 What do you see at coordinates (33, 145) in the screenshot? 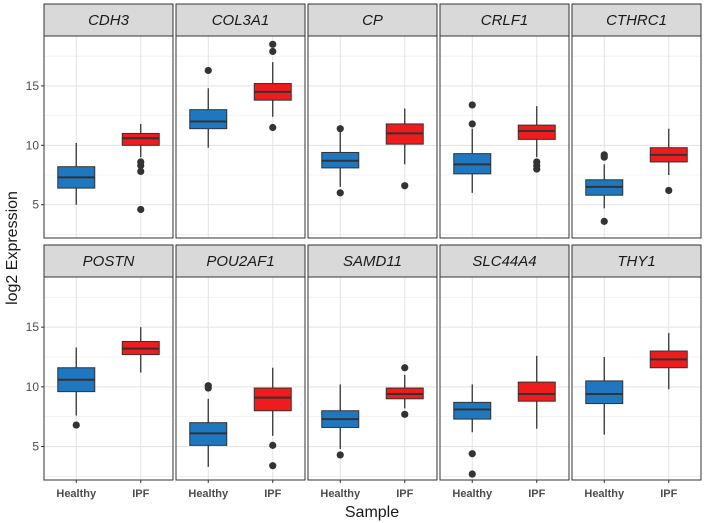
I see `y-tick-label: 10` at bounding box center [33, 145].